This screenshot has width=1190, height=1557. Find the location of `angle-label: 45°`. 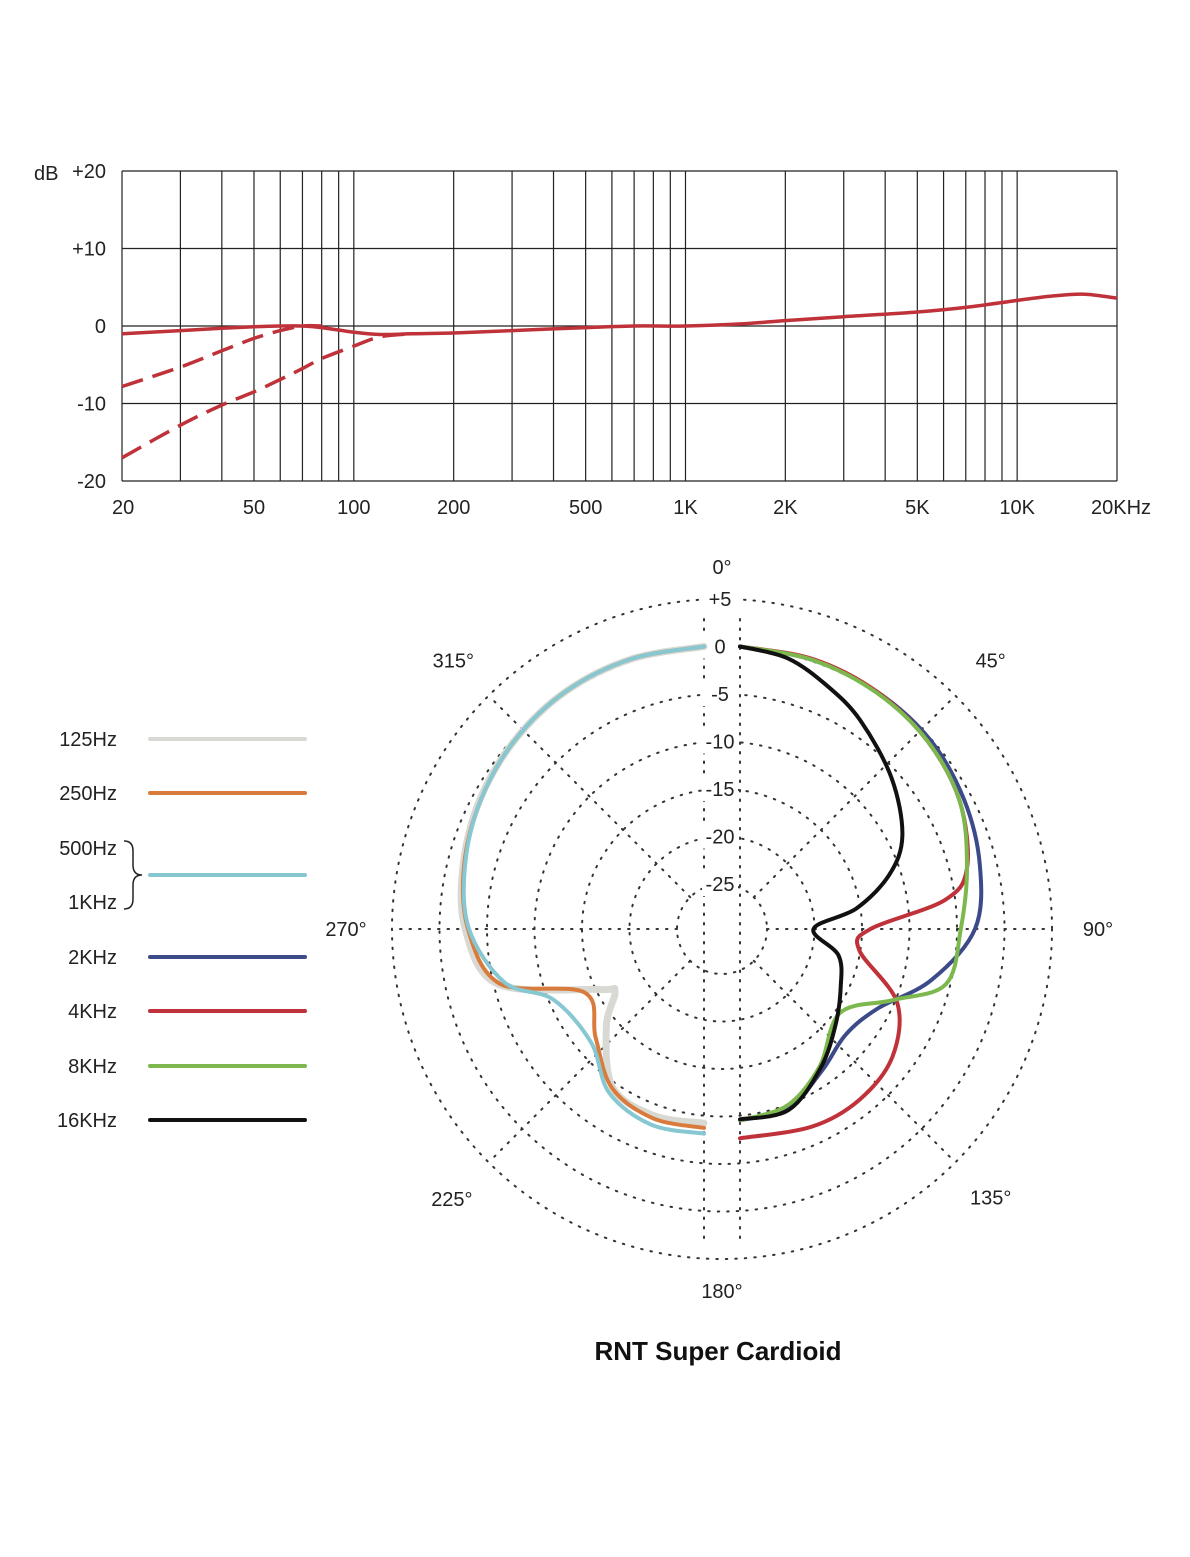

angle-label: 45° is located at coordinates (991, 661).